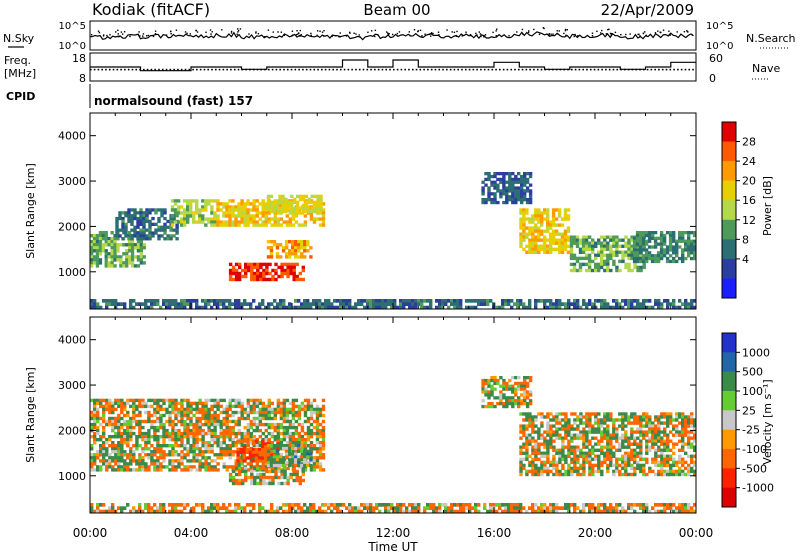 This screenshot has width=800, height=554. I want to click on beam-title: Beam 00, so click(396, 10).